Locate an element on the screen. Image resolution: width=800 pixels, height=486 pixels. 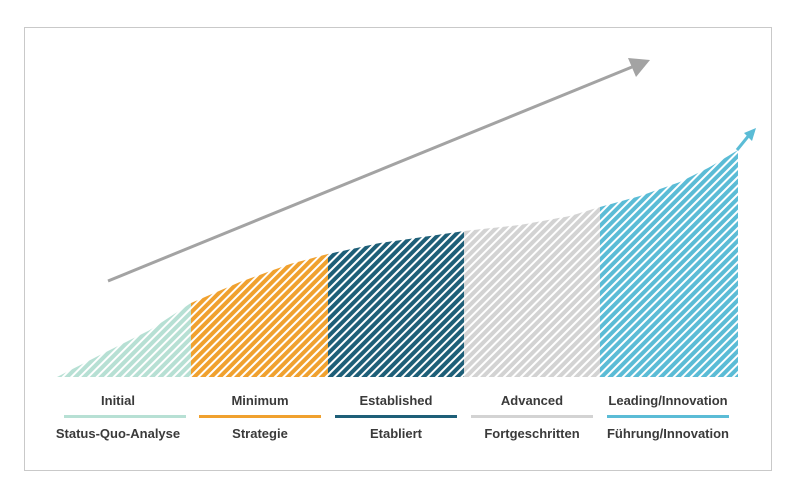
stage-bar-leading is located at coordinates (668, 416).